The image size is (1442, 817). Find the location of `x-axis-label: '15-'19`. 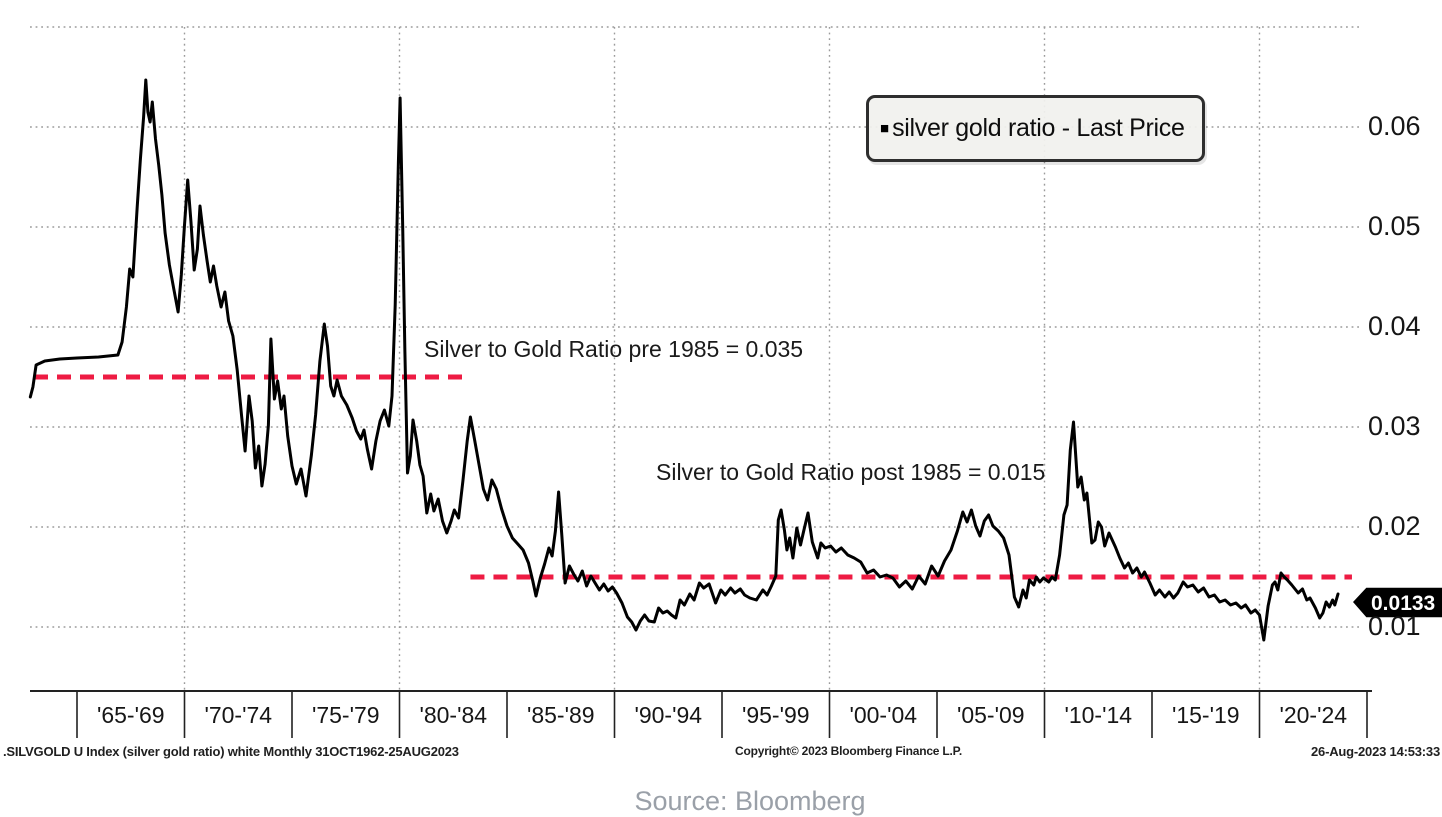

x-axis-label: '15-'19 is located at coordinates (1205, 715).